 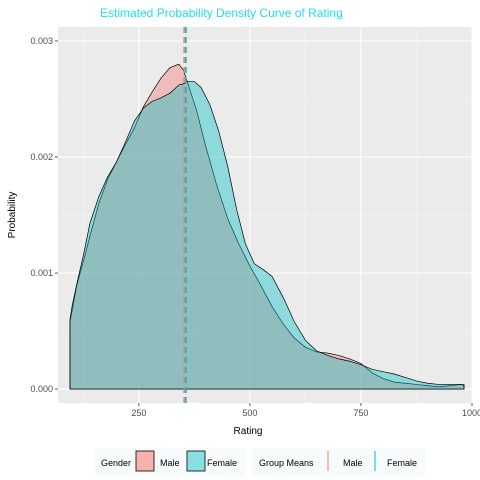 I want to click on y-axis: 0.000 0.001 0.002 0.003, so click(x=44, y=215).